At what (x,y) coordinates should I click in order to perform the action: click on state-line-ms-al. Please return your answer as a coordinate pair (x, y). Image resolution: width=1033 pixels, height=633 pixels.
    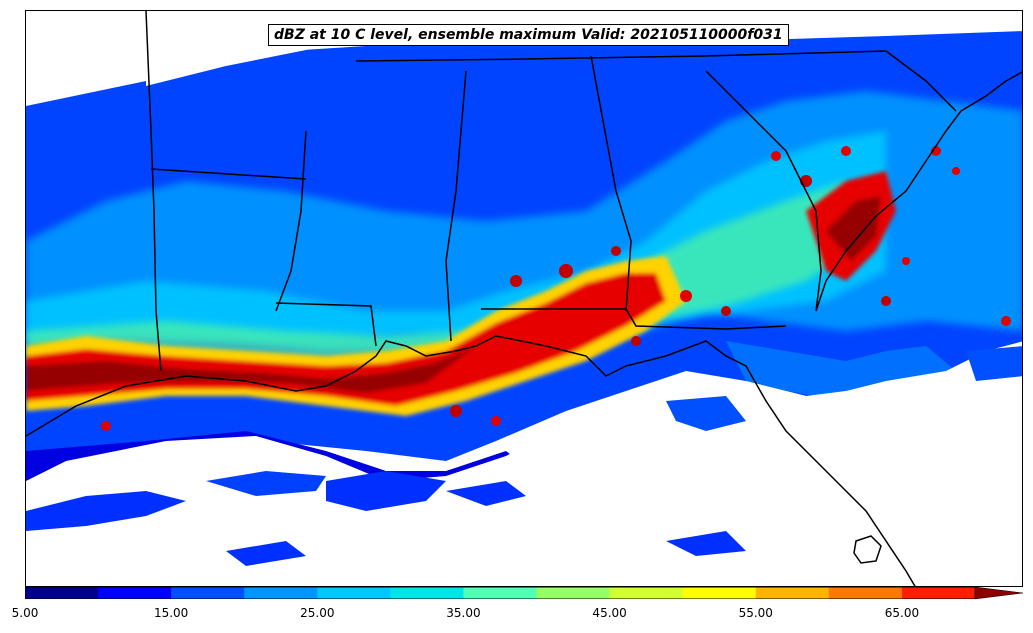
    Looking at the image, I should click on (456, 206).